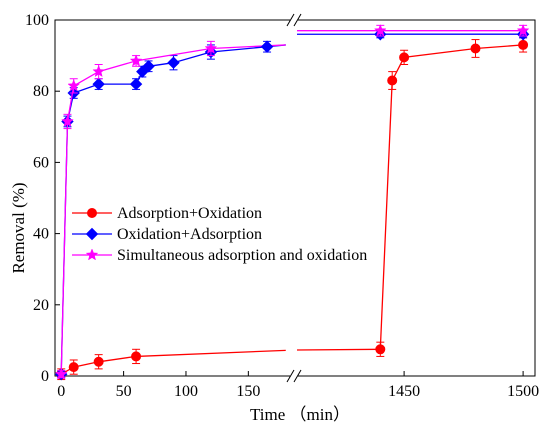  I want to click on x-tick-label-1500: 1500, so click(523, 391).